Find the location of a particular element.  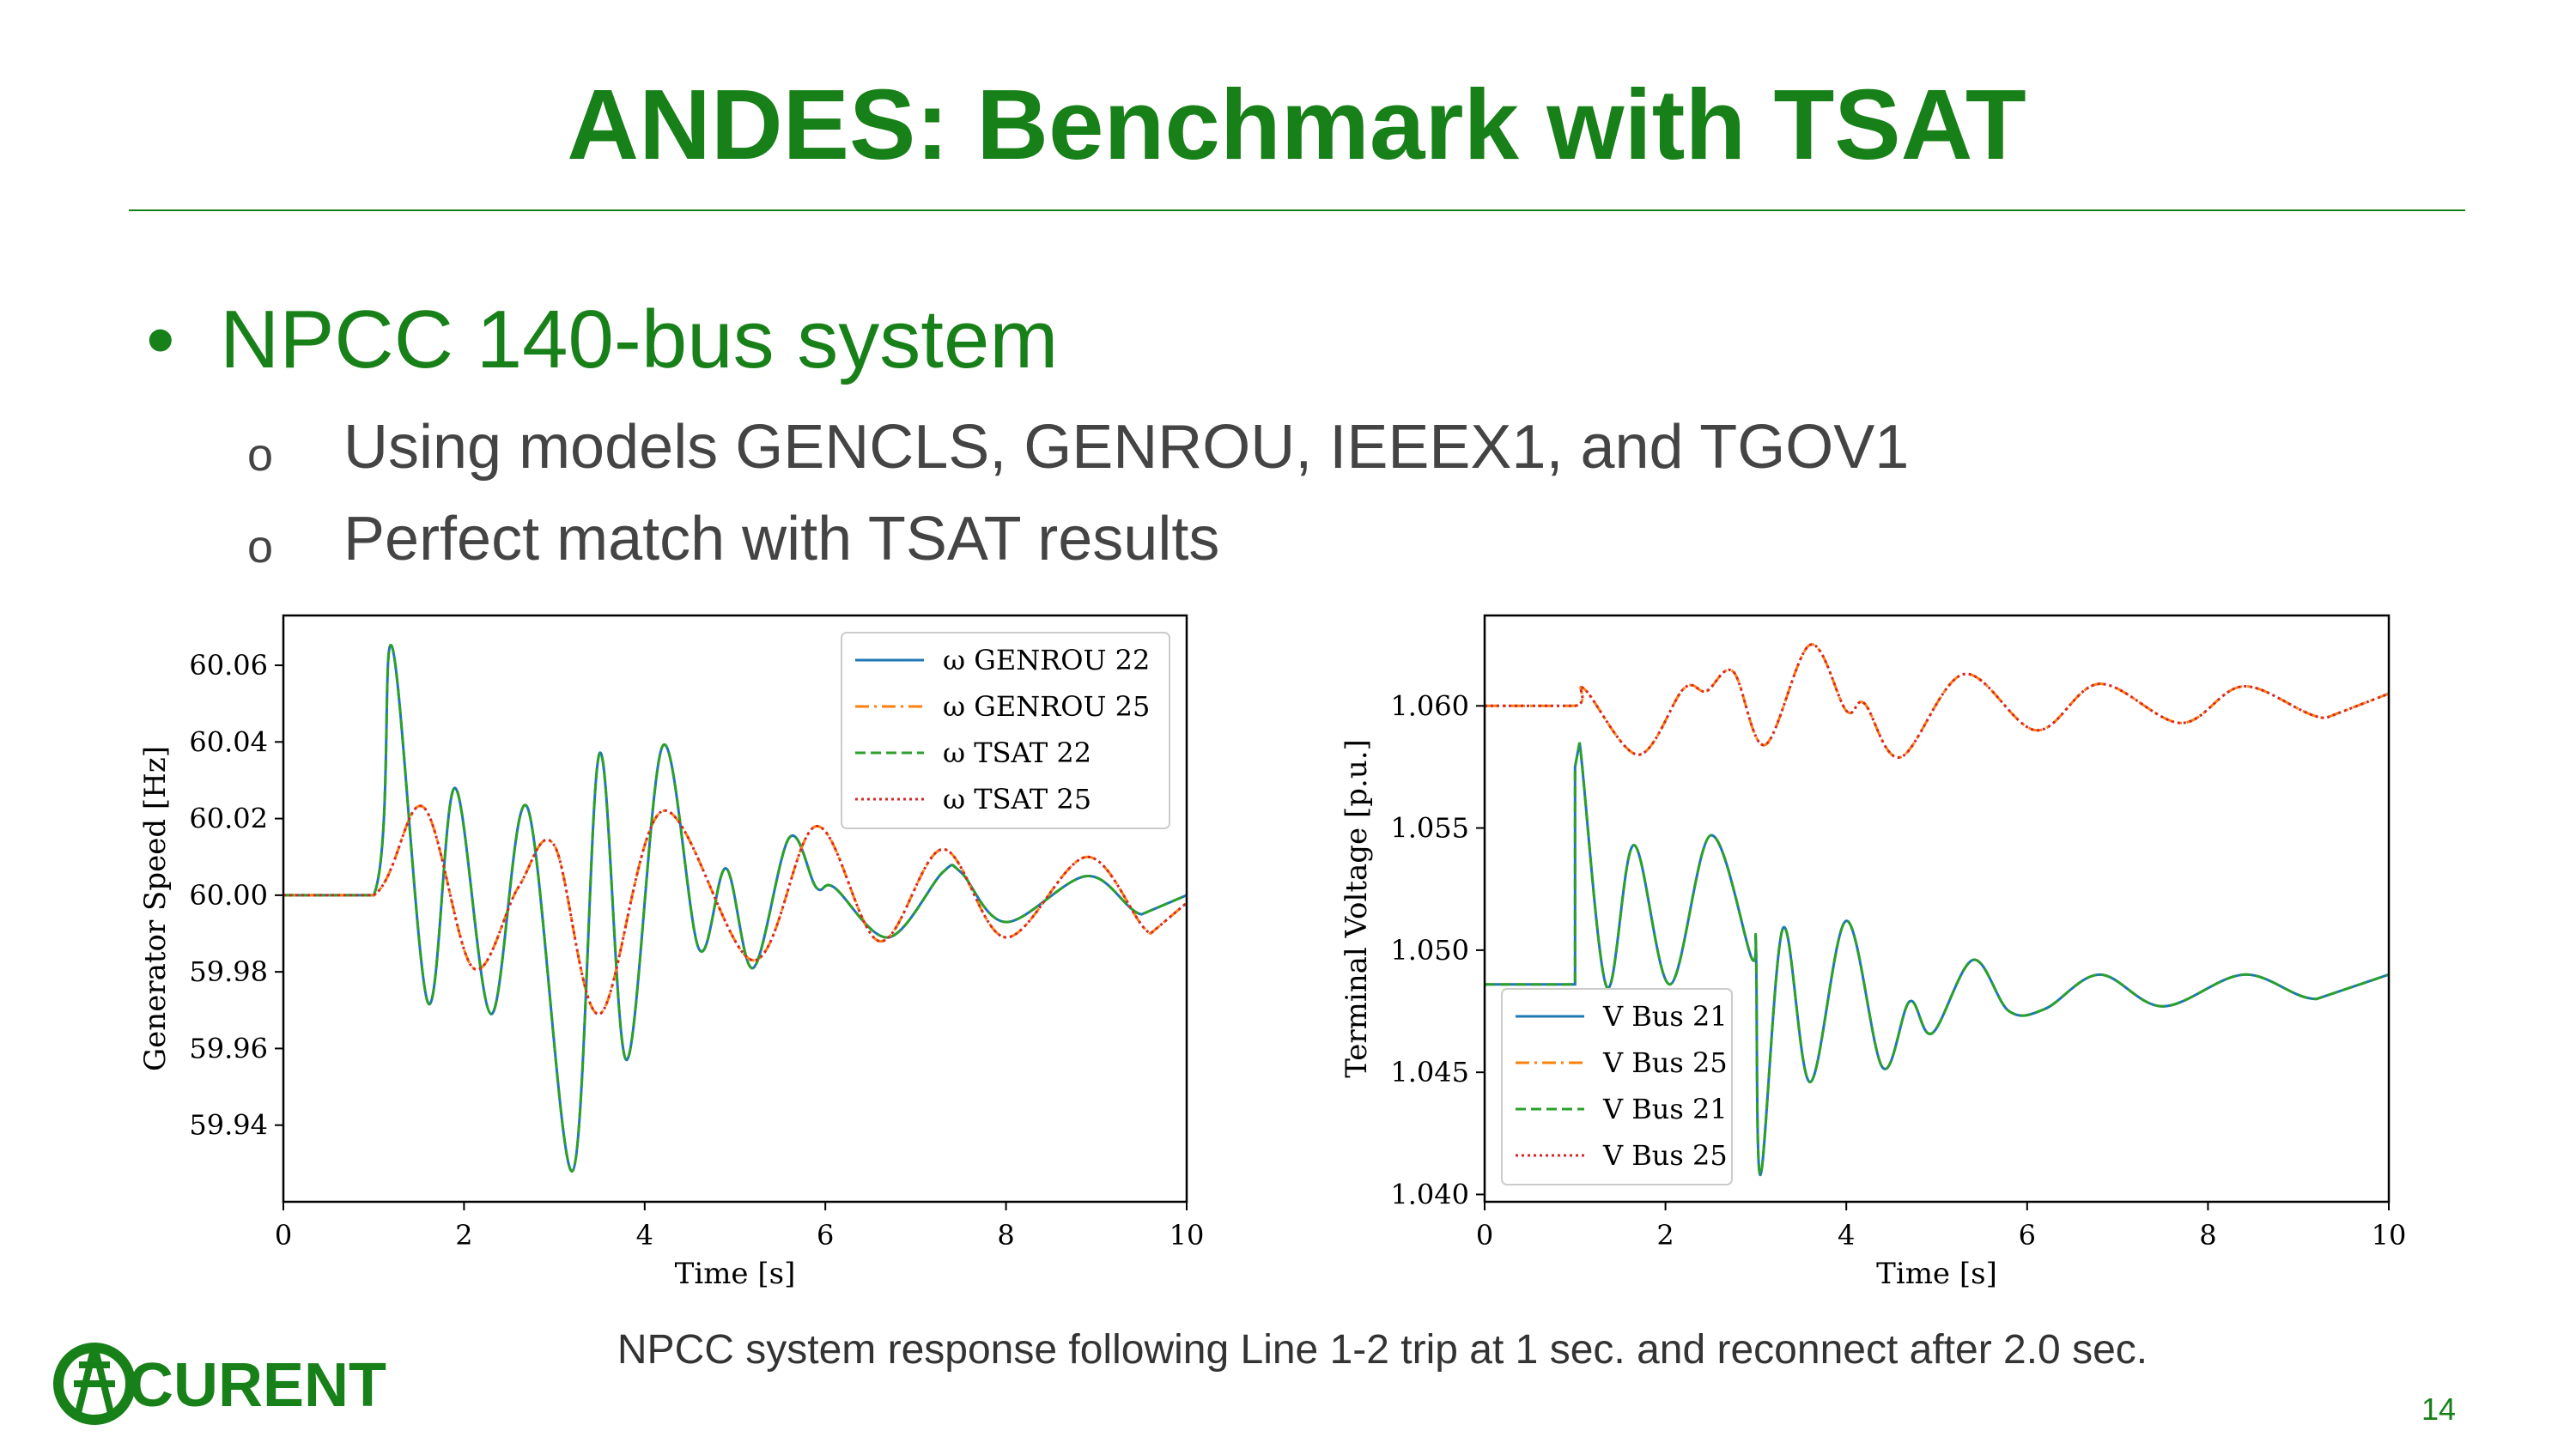

logo-text: CURENT is located at coordinates (258, 1385).